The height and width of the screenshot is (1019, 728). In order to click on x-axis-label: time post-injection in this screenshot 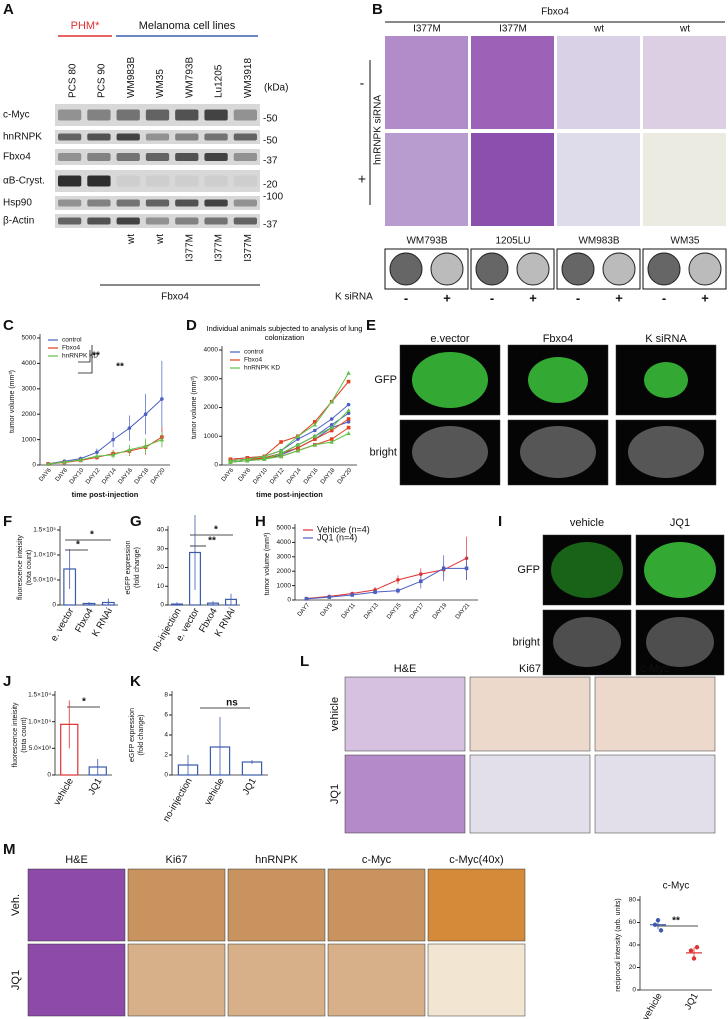, I will do `click(289, 494)`.